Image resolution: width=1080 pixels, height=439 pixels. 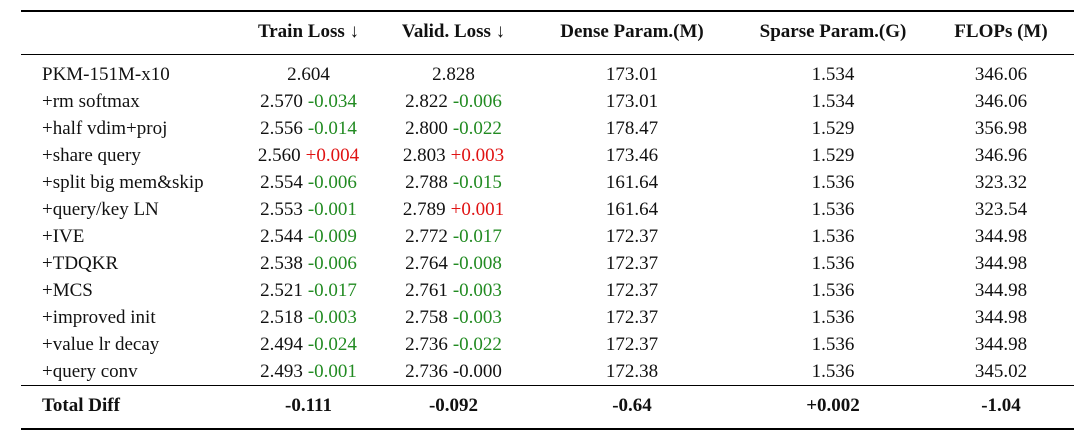 I want to click on flops-cell: 323.32, so click(x=1001, y=182).